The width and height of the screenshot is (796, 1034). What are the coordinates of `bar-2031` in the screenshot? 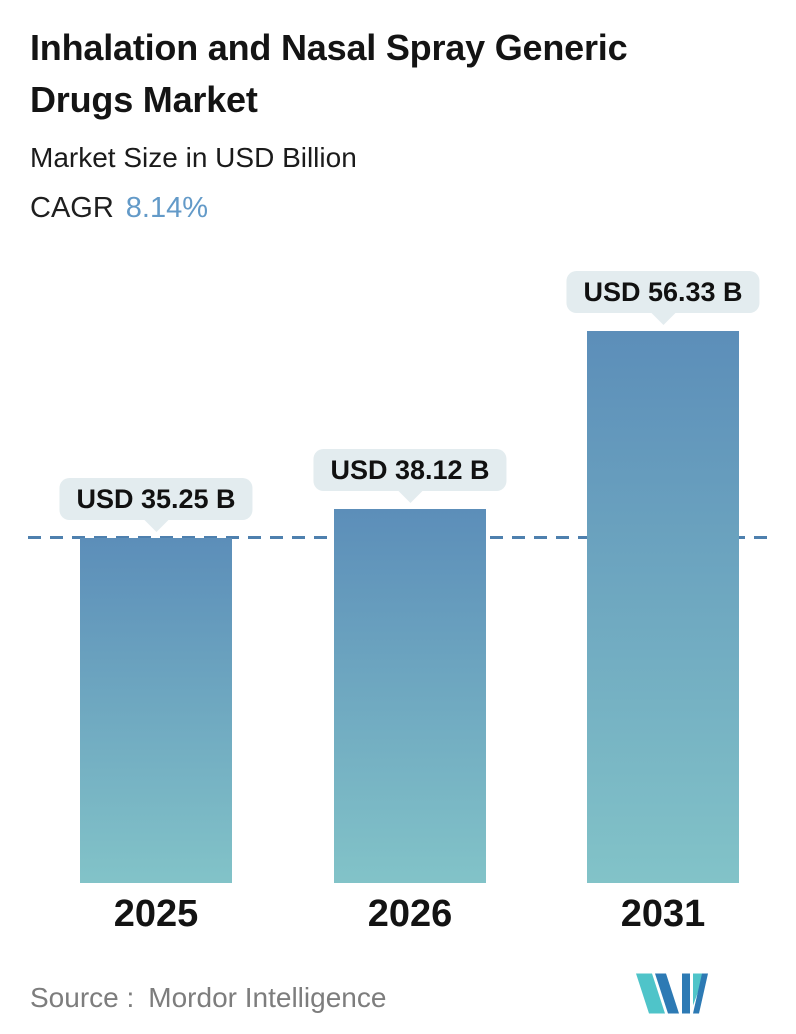 It's located at (663, 607).